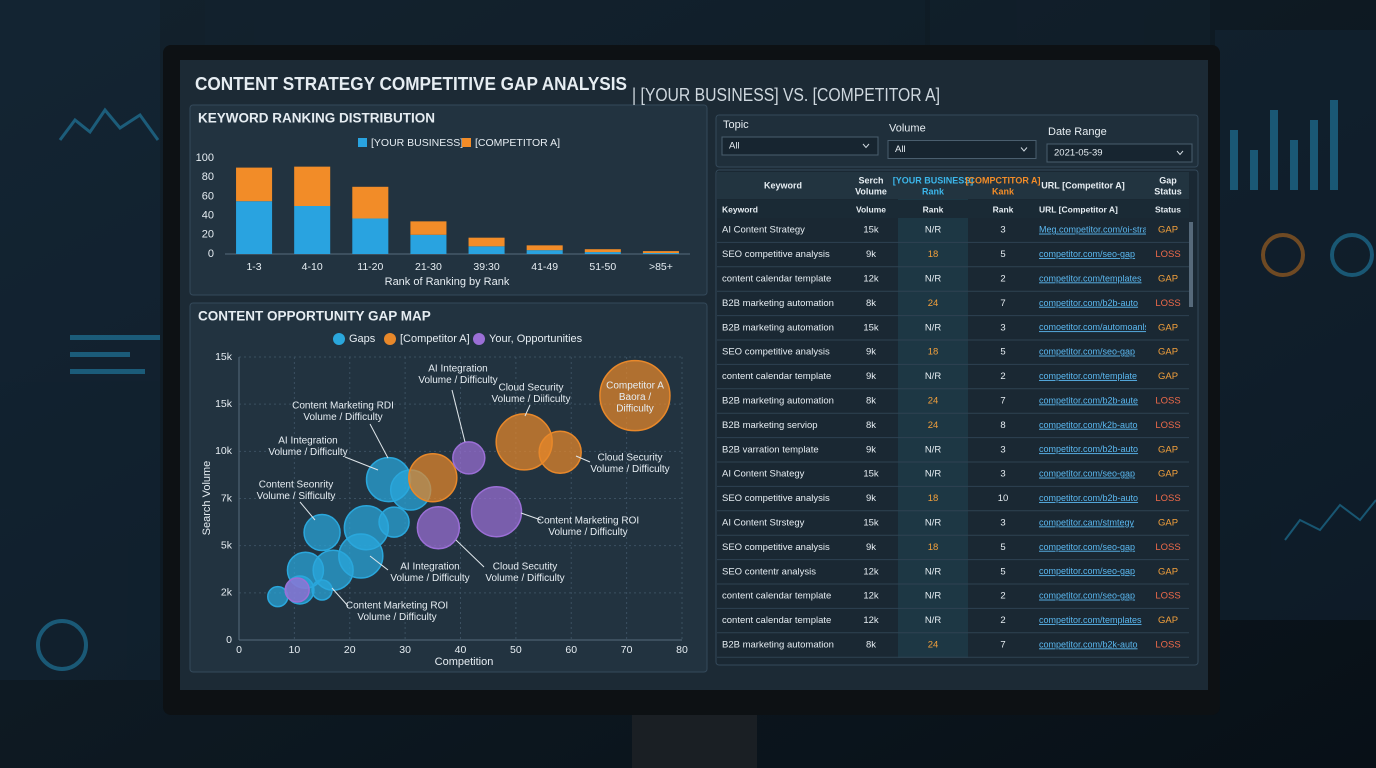 This screenshot has width=1376, height=768. What do you see at coordinates (211, 254) in the screenshot?
I see `y-tick-label: 0` at bounding box center [211, 254].